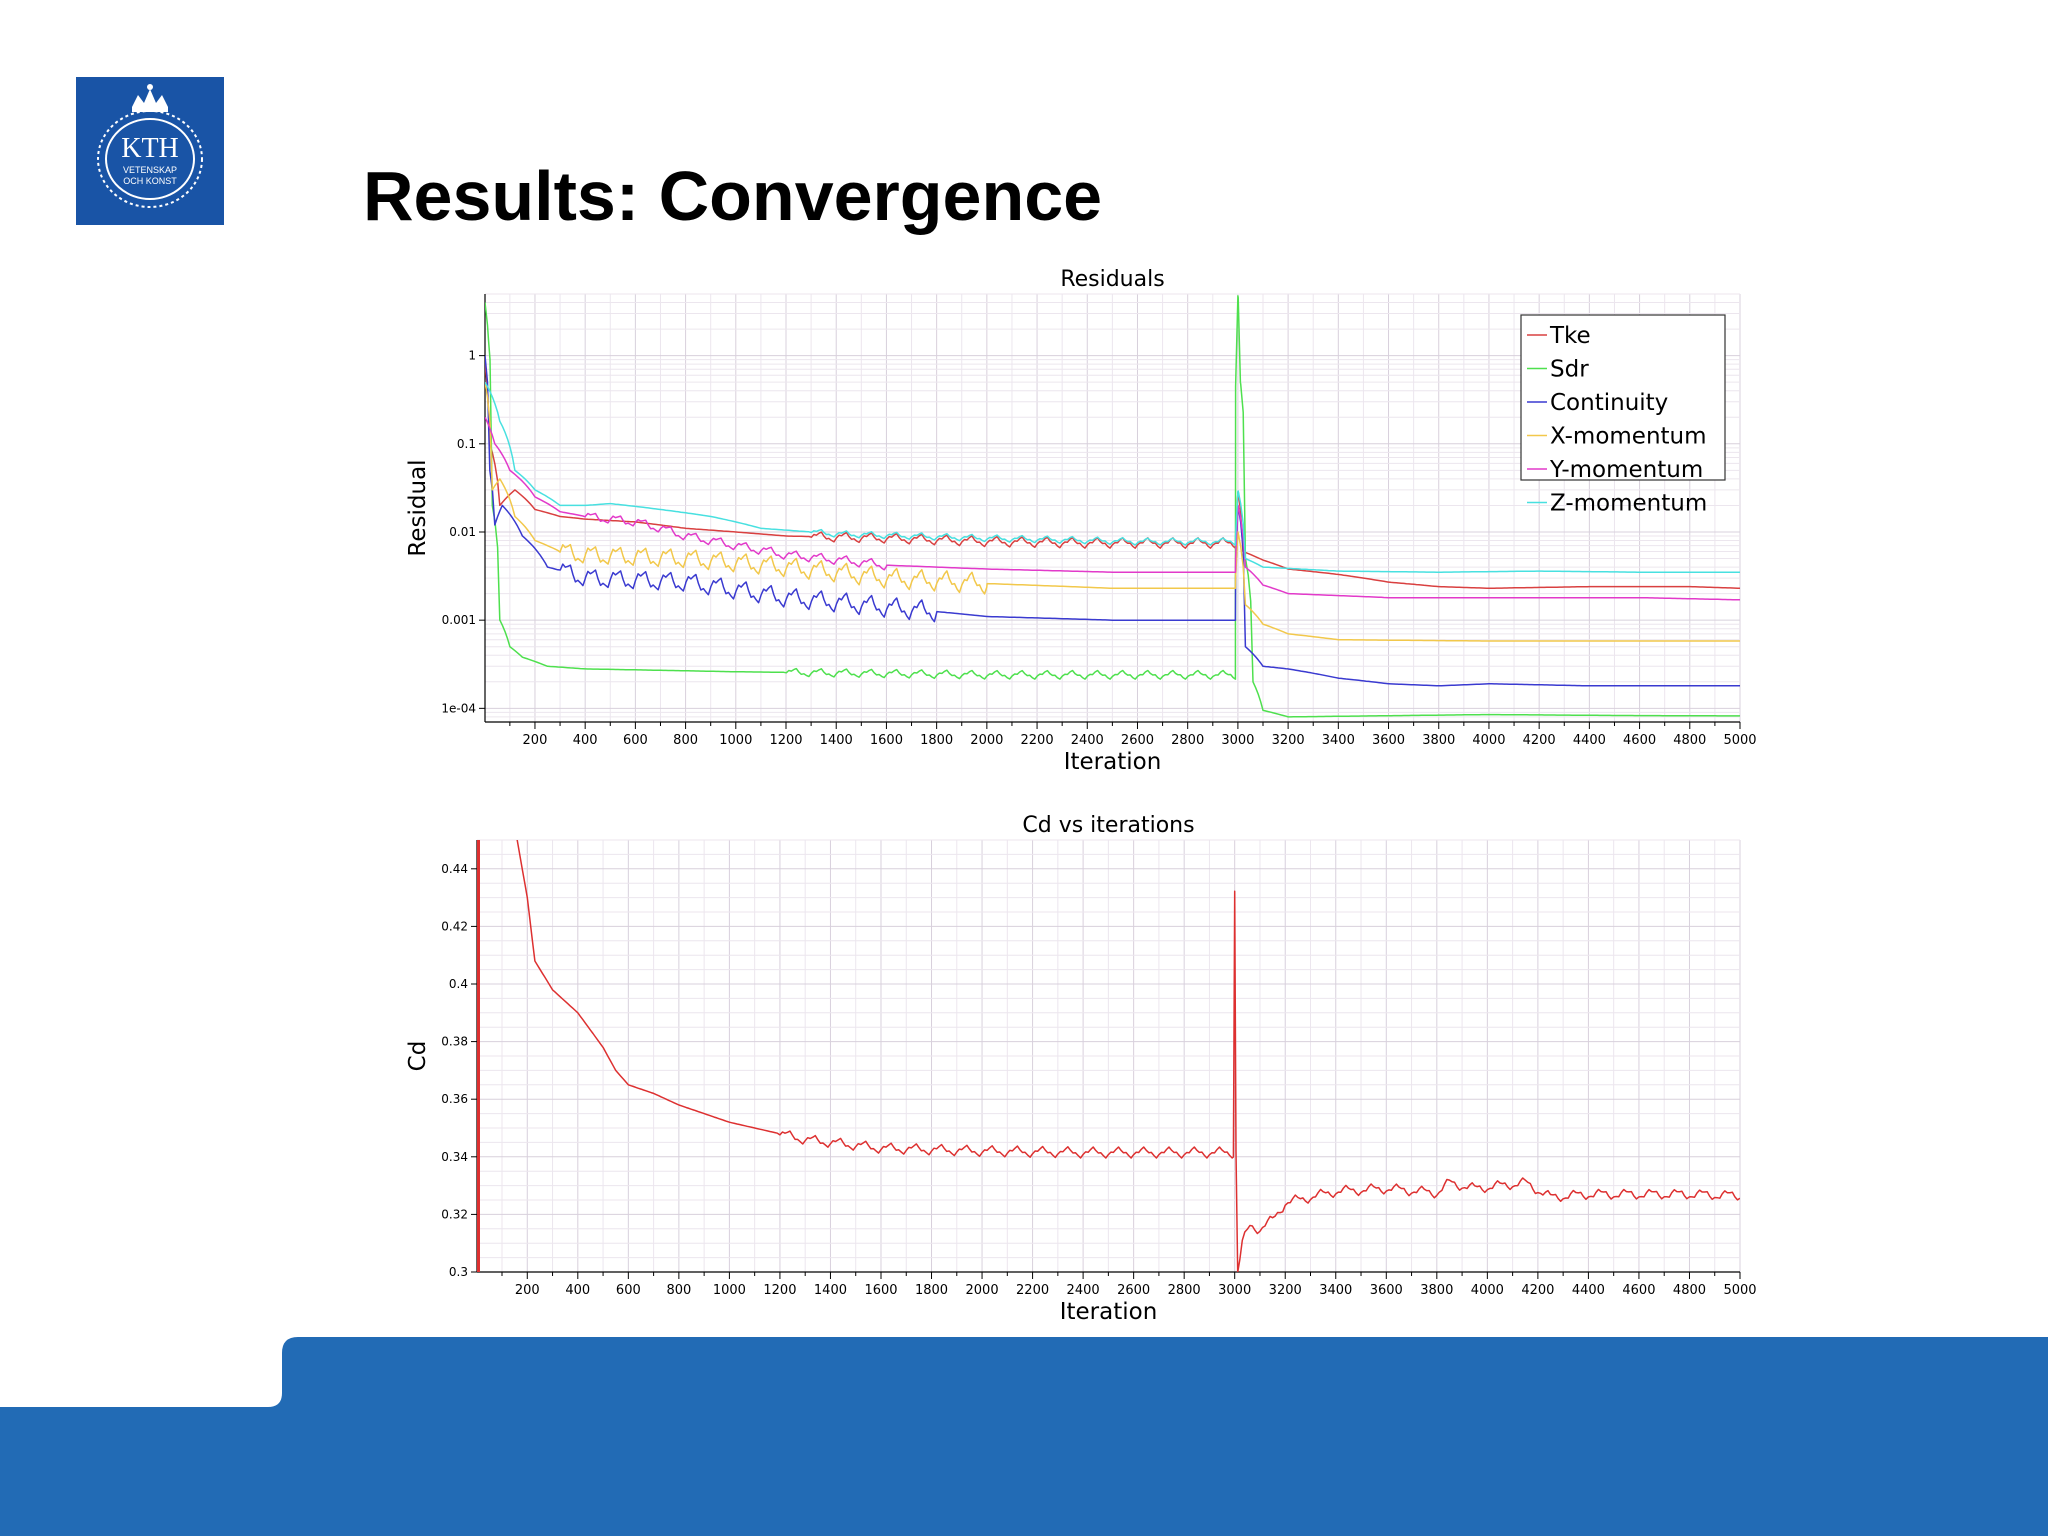 The image size is (2048, 1536). Describe the element at coordinates (1628, 437) in the screenshot. I see `legend-label-x-momentum: X-momentum` at that location.